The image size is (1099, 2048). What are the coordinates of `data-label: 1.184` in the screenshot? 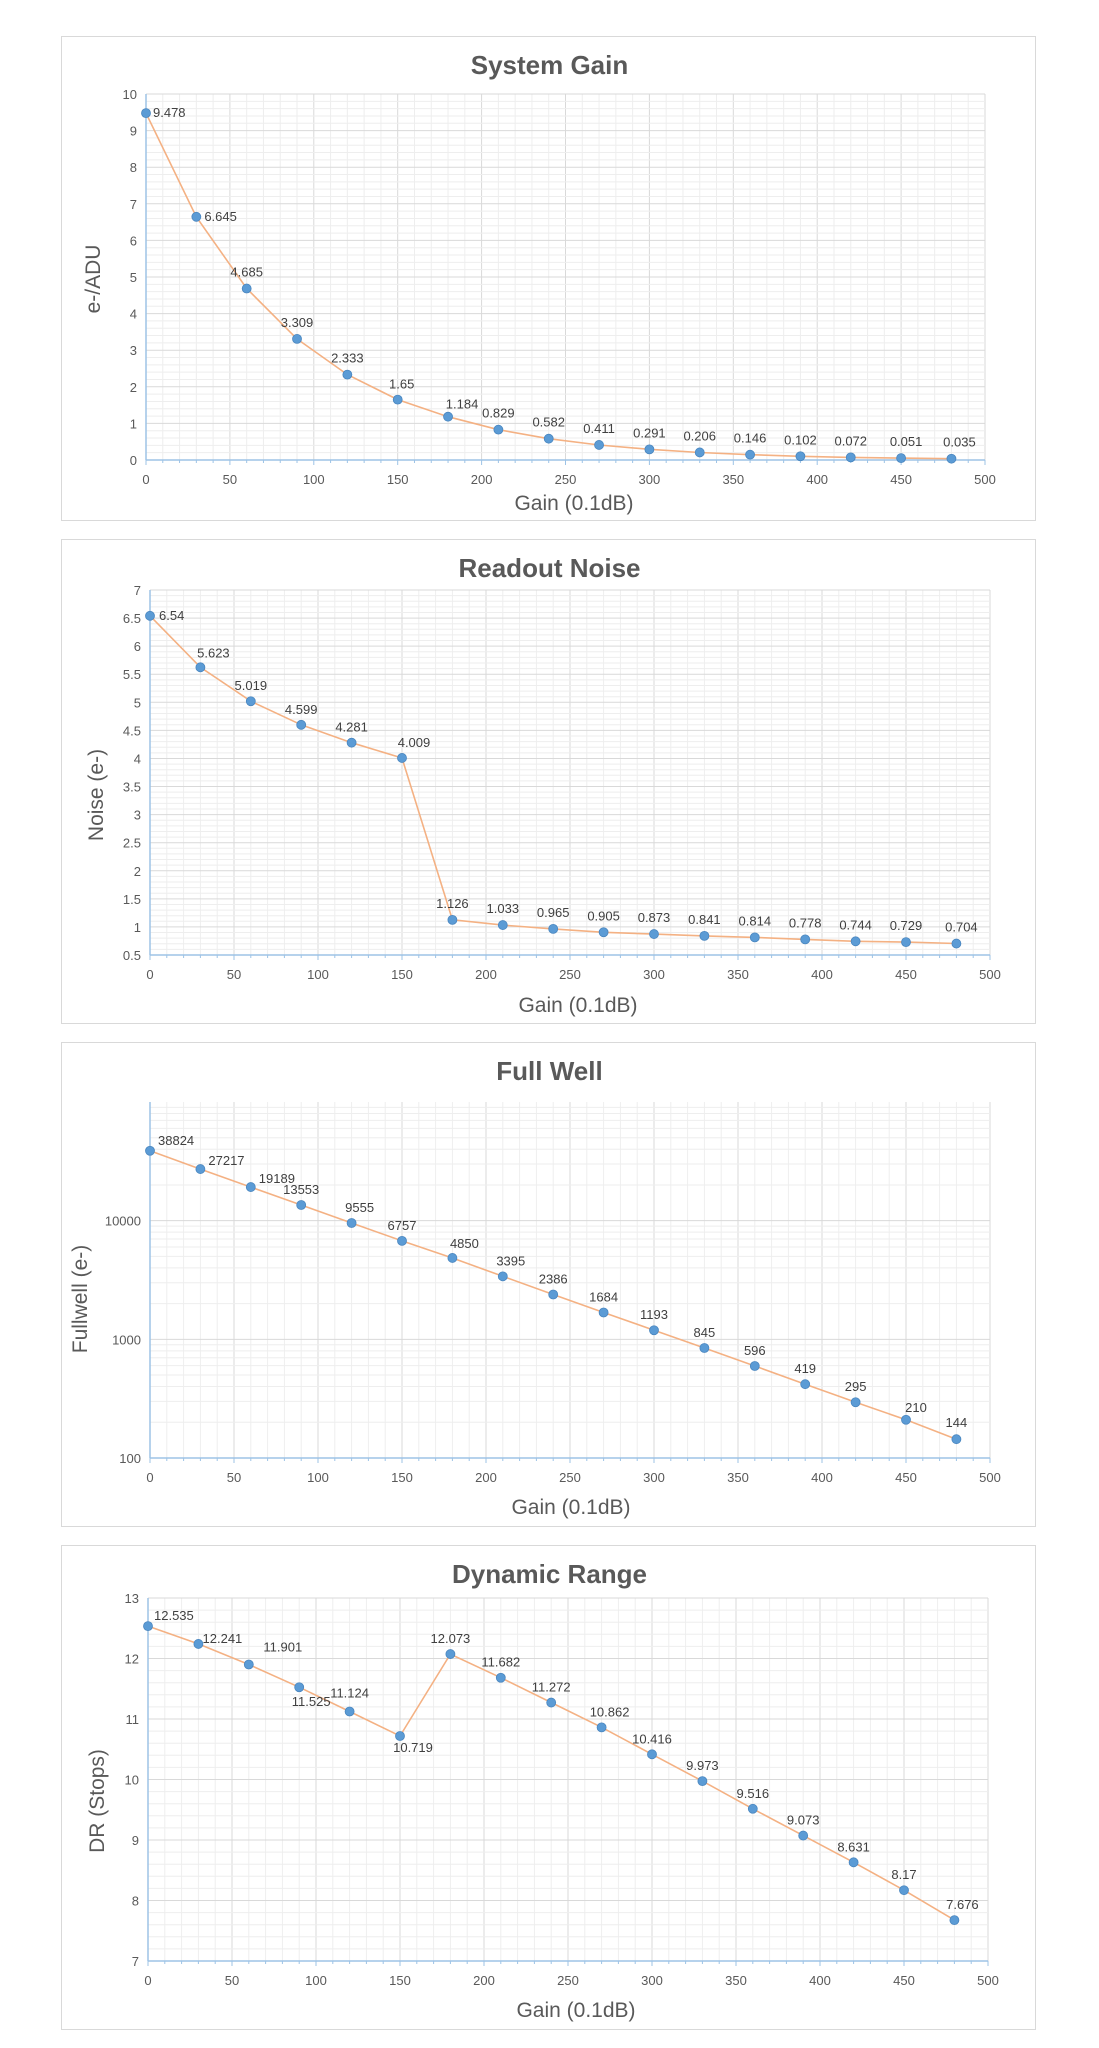 It's located at (462, 404).